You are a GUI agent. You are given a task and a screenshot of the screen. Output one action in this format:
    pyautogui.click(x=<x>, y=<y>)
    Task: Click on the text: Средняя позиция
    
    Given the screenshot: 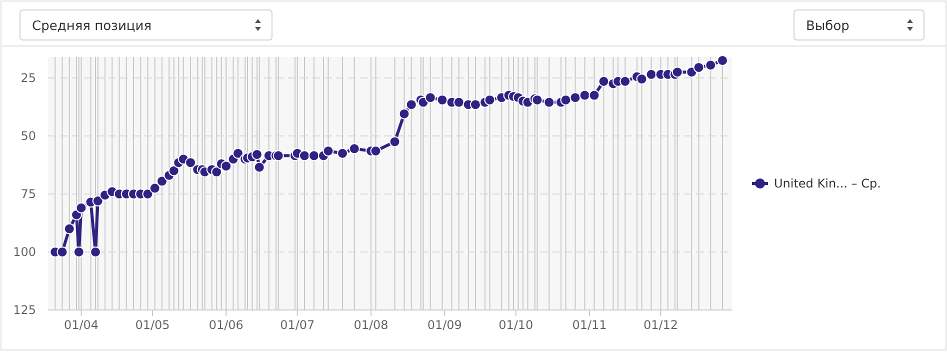 What is the action you would take?
    pyautogui.click(x=92, y=26)
    